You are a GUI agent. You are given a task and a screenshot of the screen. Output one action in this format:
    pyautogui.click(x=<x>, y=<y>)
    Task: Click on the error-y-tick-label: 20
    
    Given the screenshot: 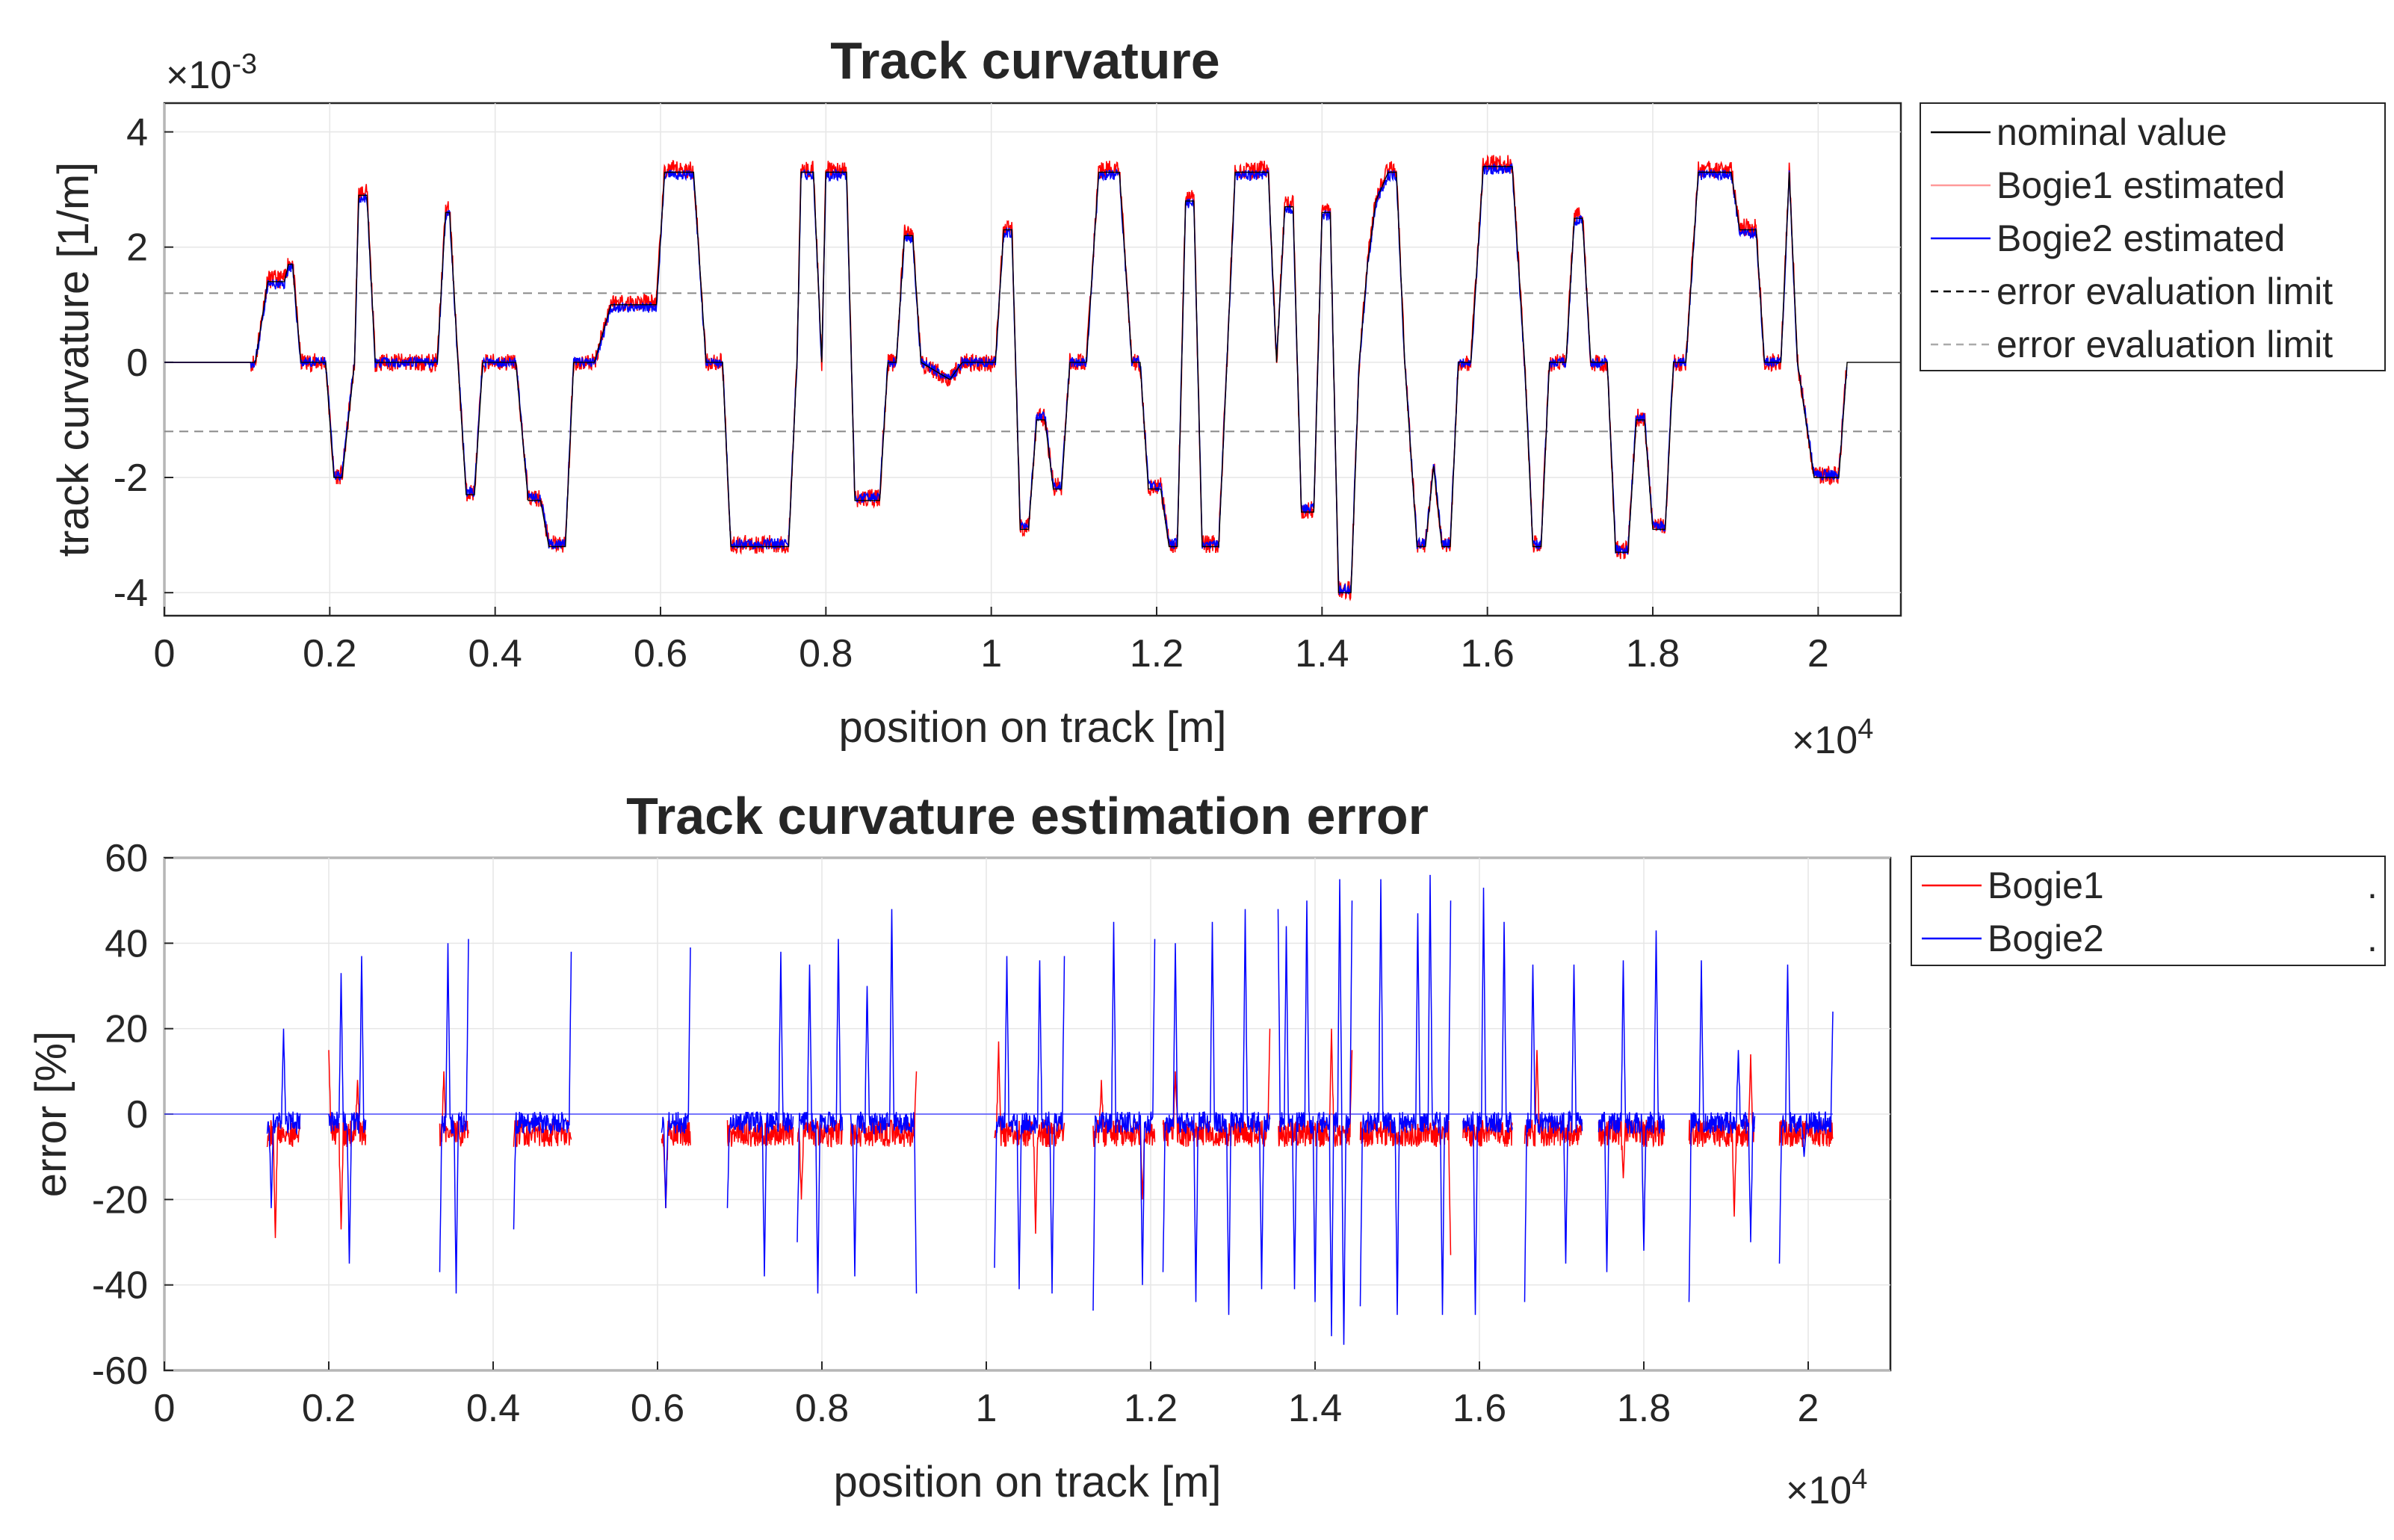 What is the action you would take?
    pyautogui.click(x=127, y=1029)
    